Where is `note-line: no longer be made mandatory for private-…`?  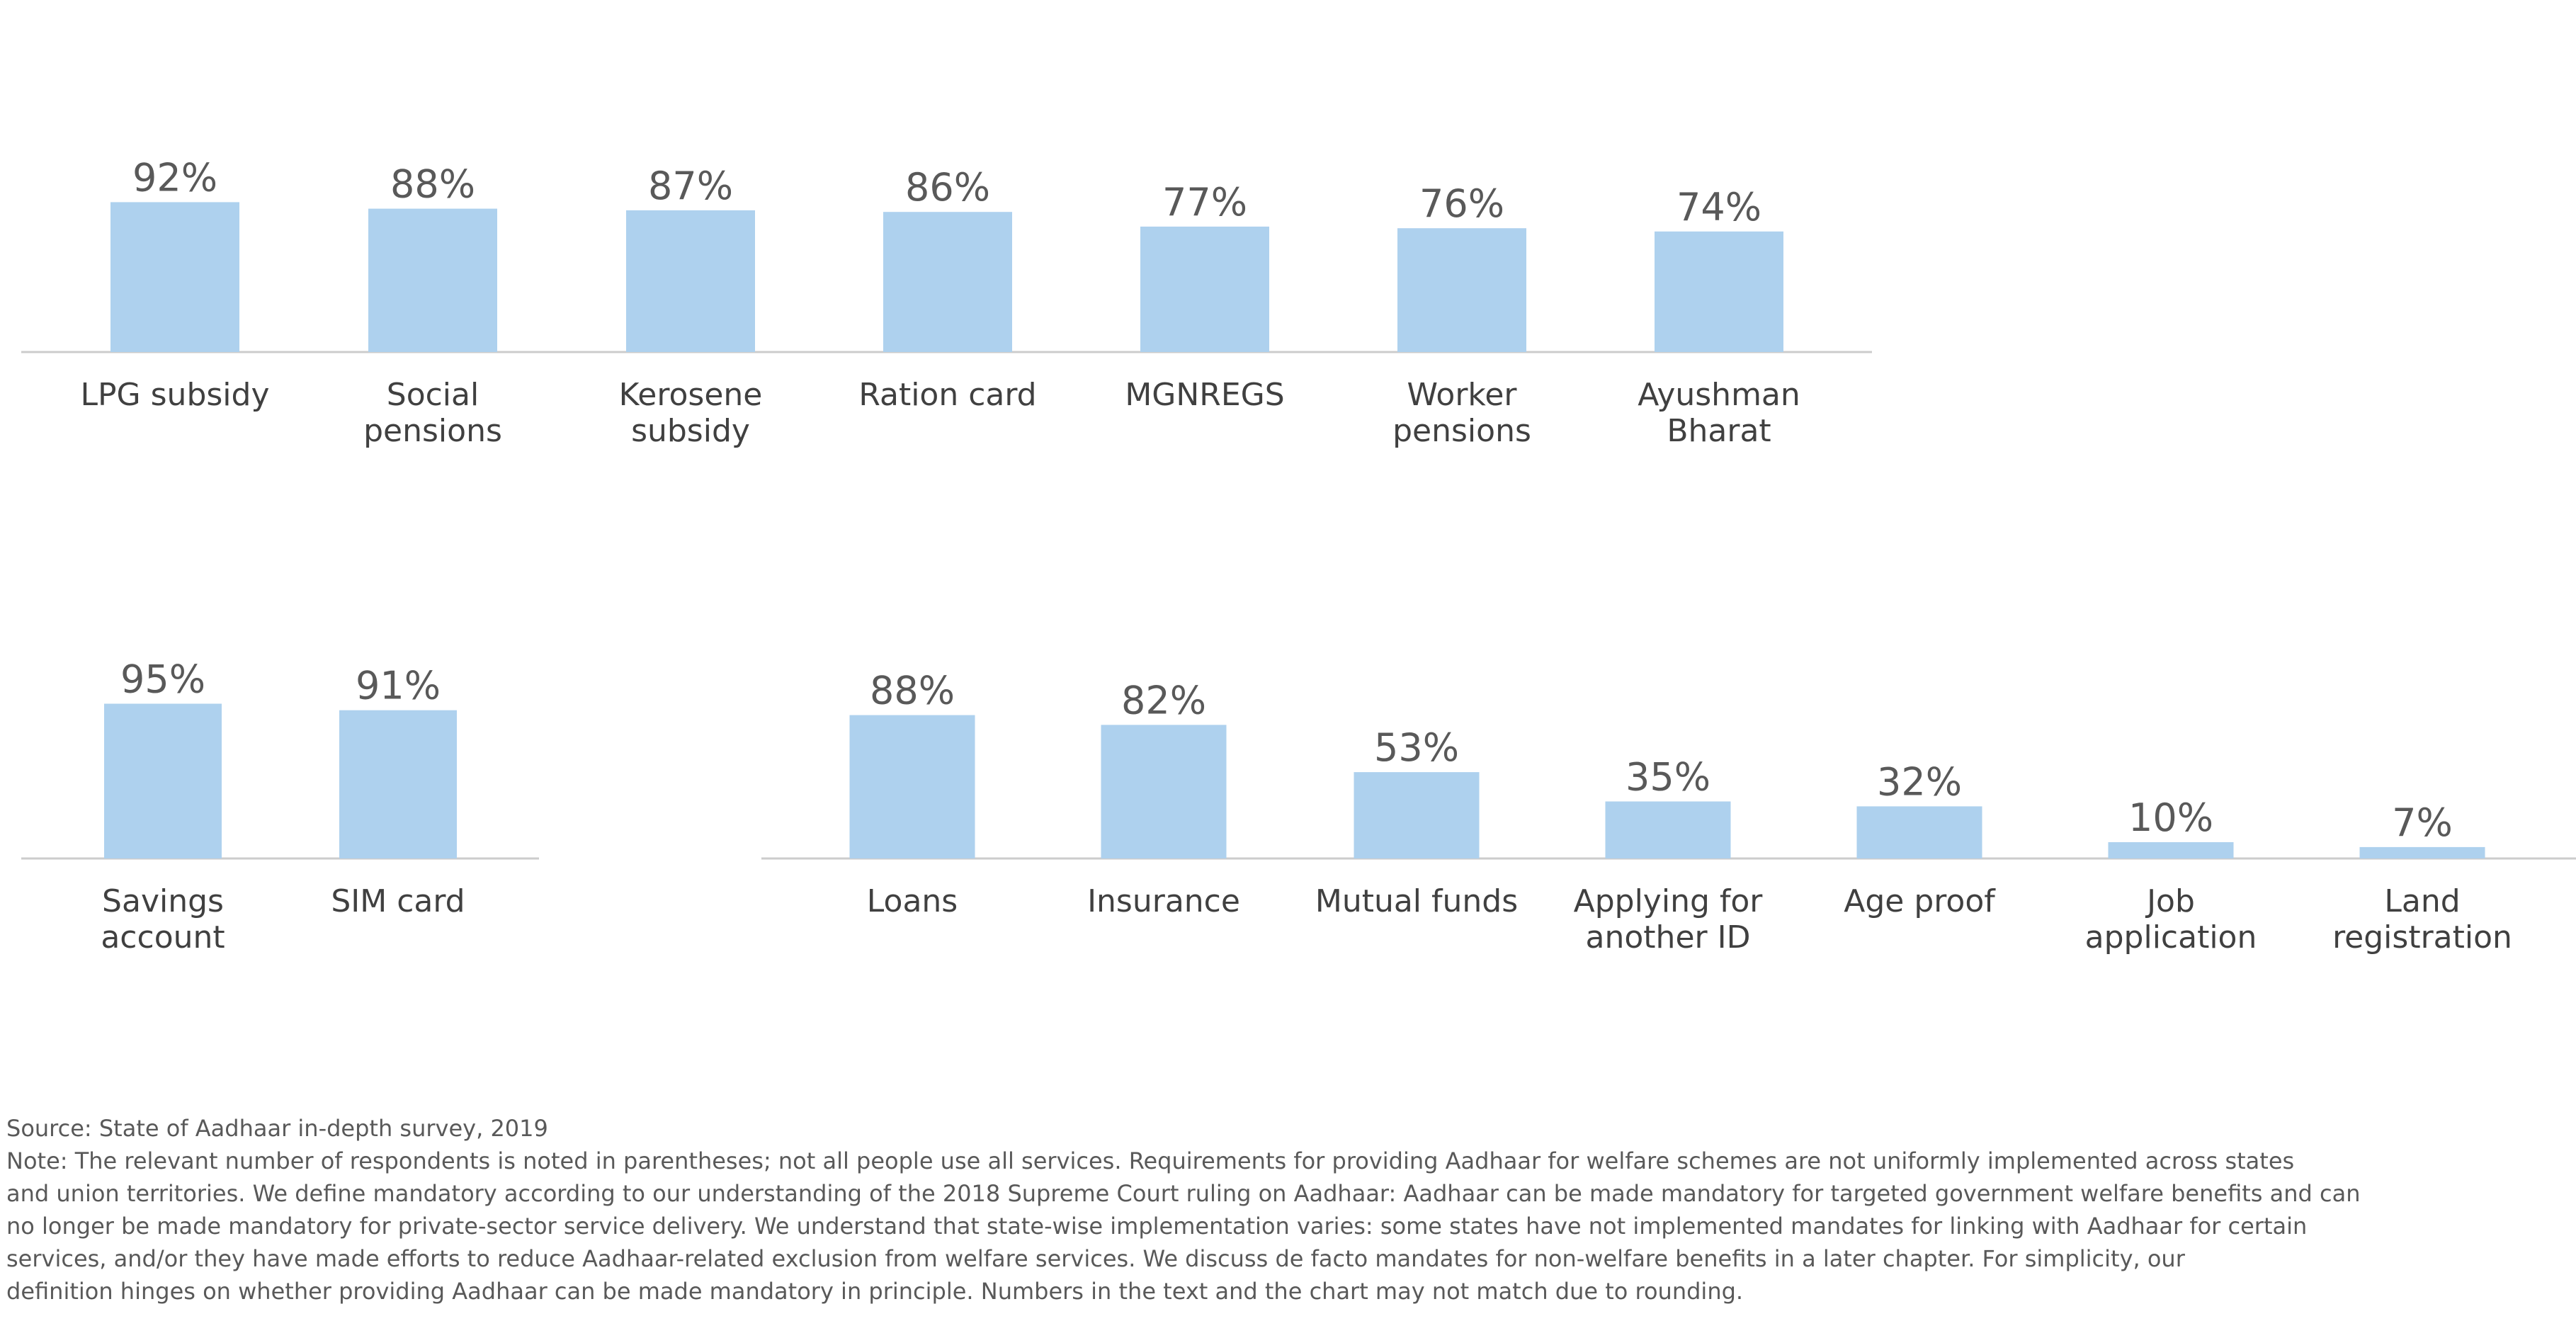 note-line: no longer be made mandatory for private-… is located at coordinates (1157, 1227).